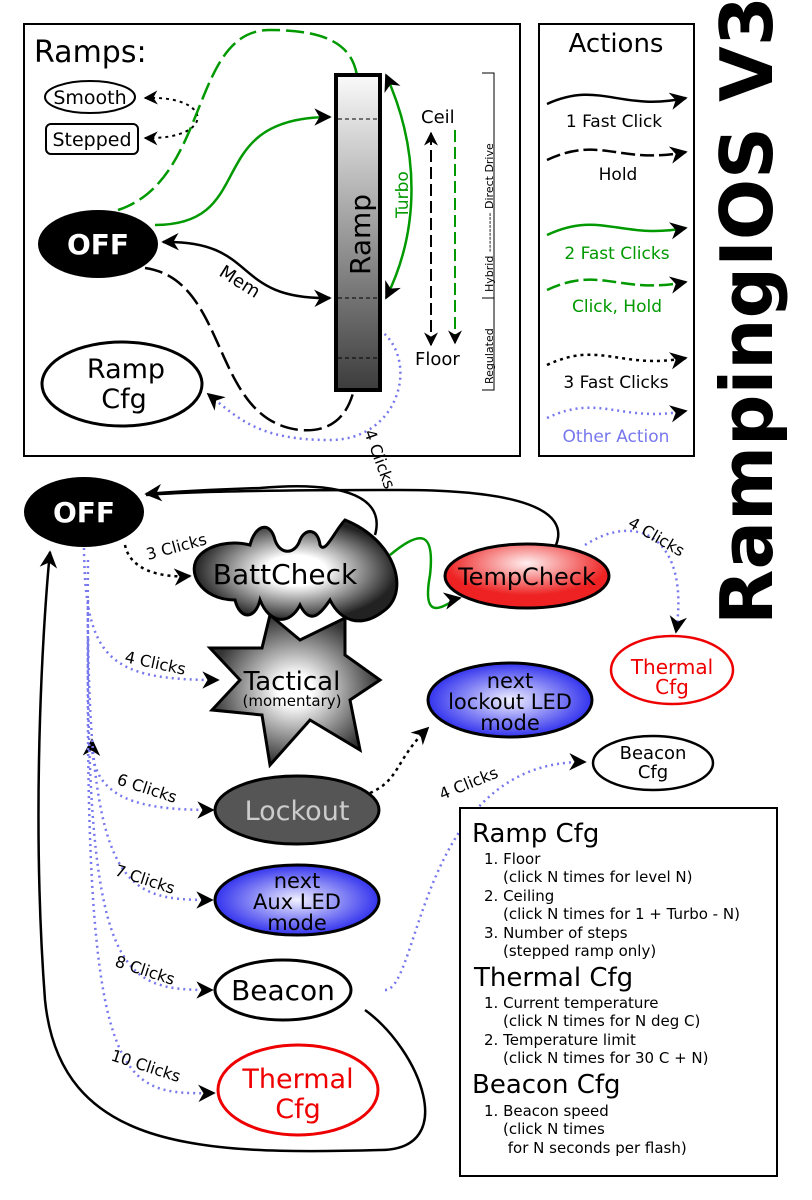  What do you see at coordinates (298, 1109) in the screenshot?
I see `thermal-cfg-label-2: Cfg` at bounding box center [298, 1109].